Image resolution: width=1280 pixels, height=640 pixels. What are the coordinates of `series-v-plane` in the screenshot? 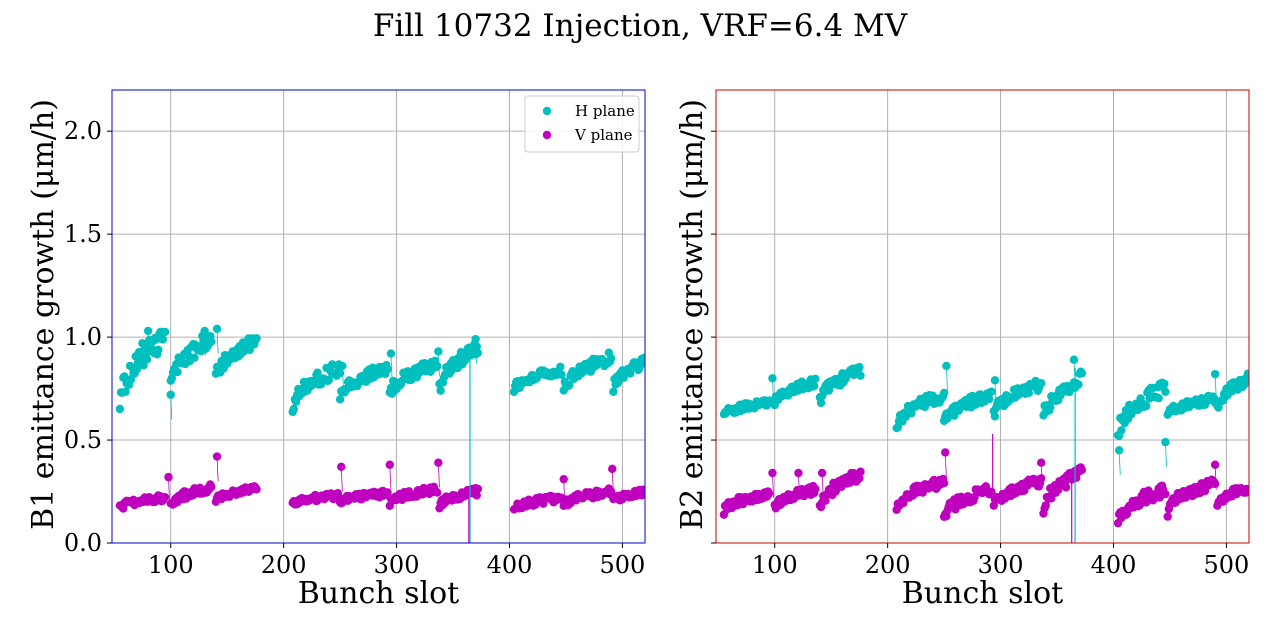 It's located at (984, 488).